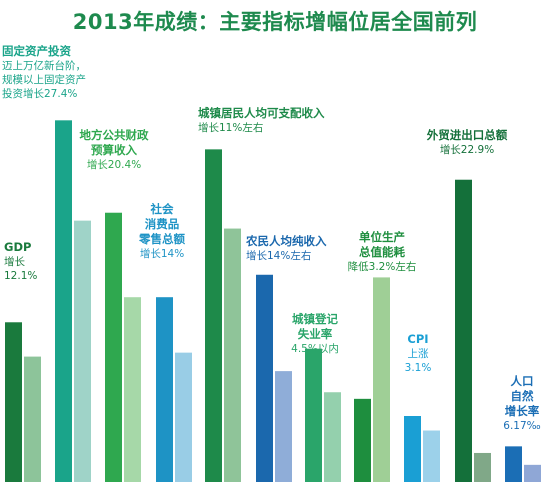  I want to click on group-label-0: GDP 增长 12.1%, so click(28, 261).